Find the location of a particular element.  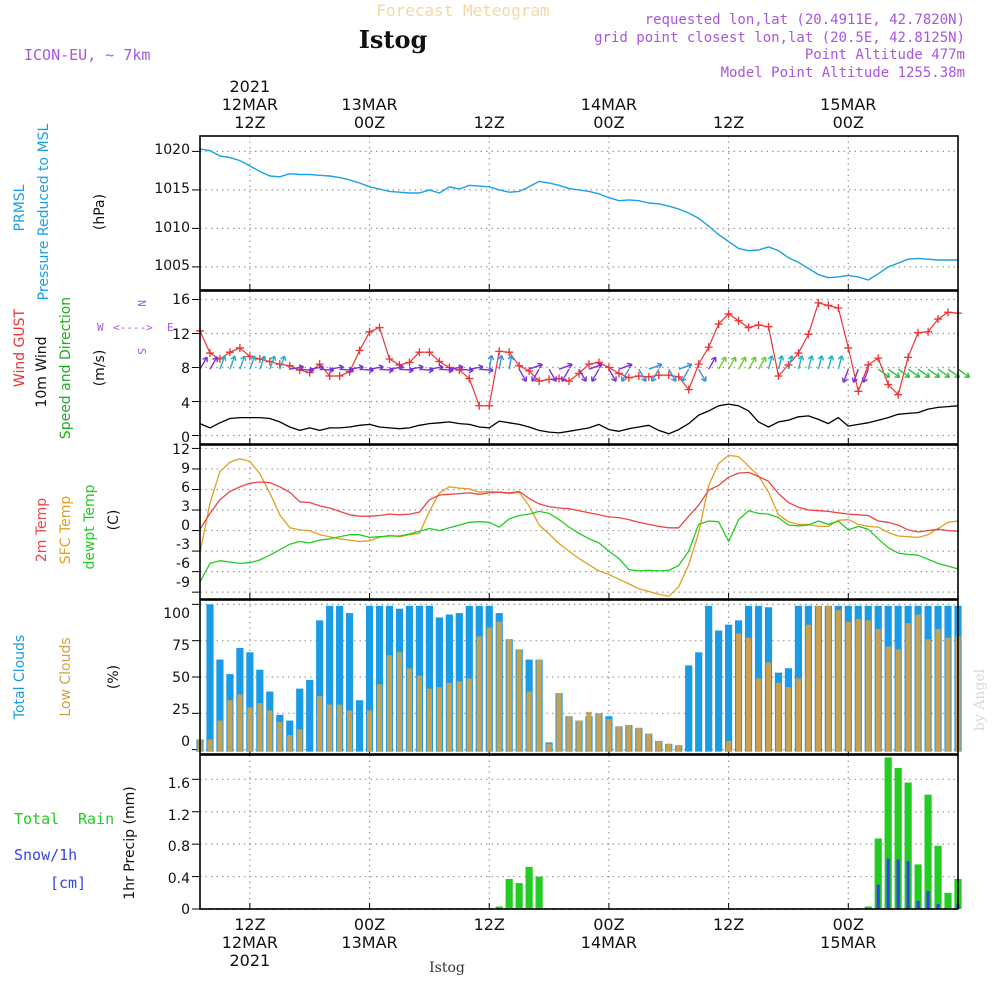

model-label: ICON-EU, ~ 7km is located at coordinates (87, 55).